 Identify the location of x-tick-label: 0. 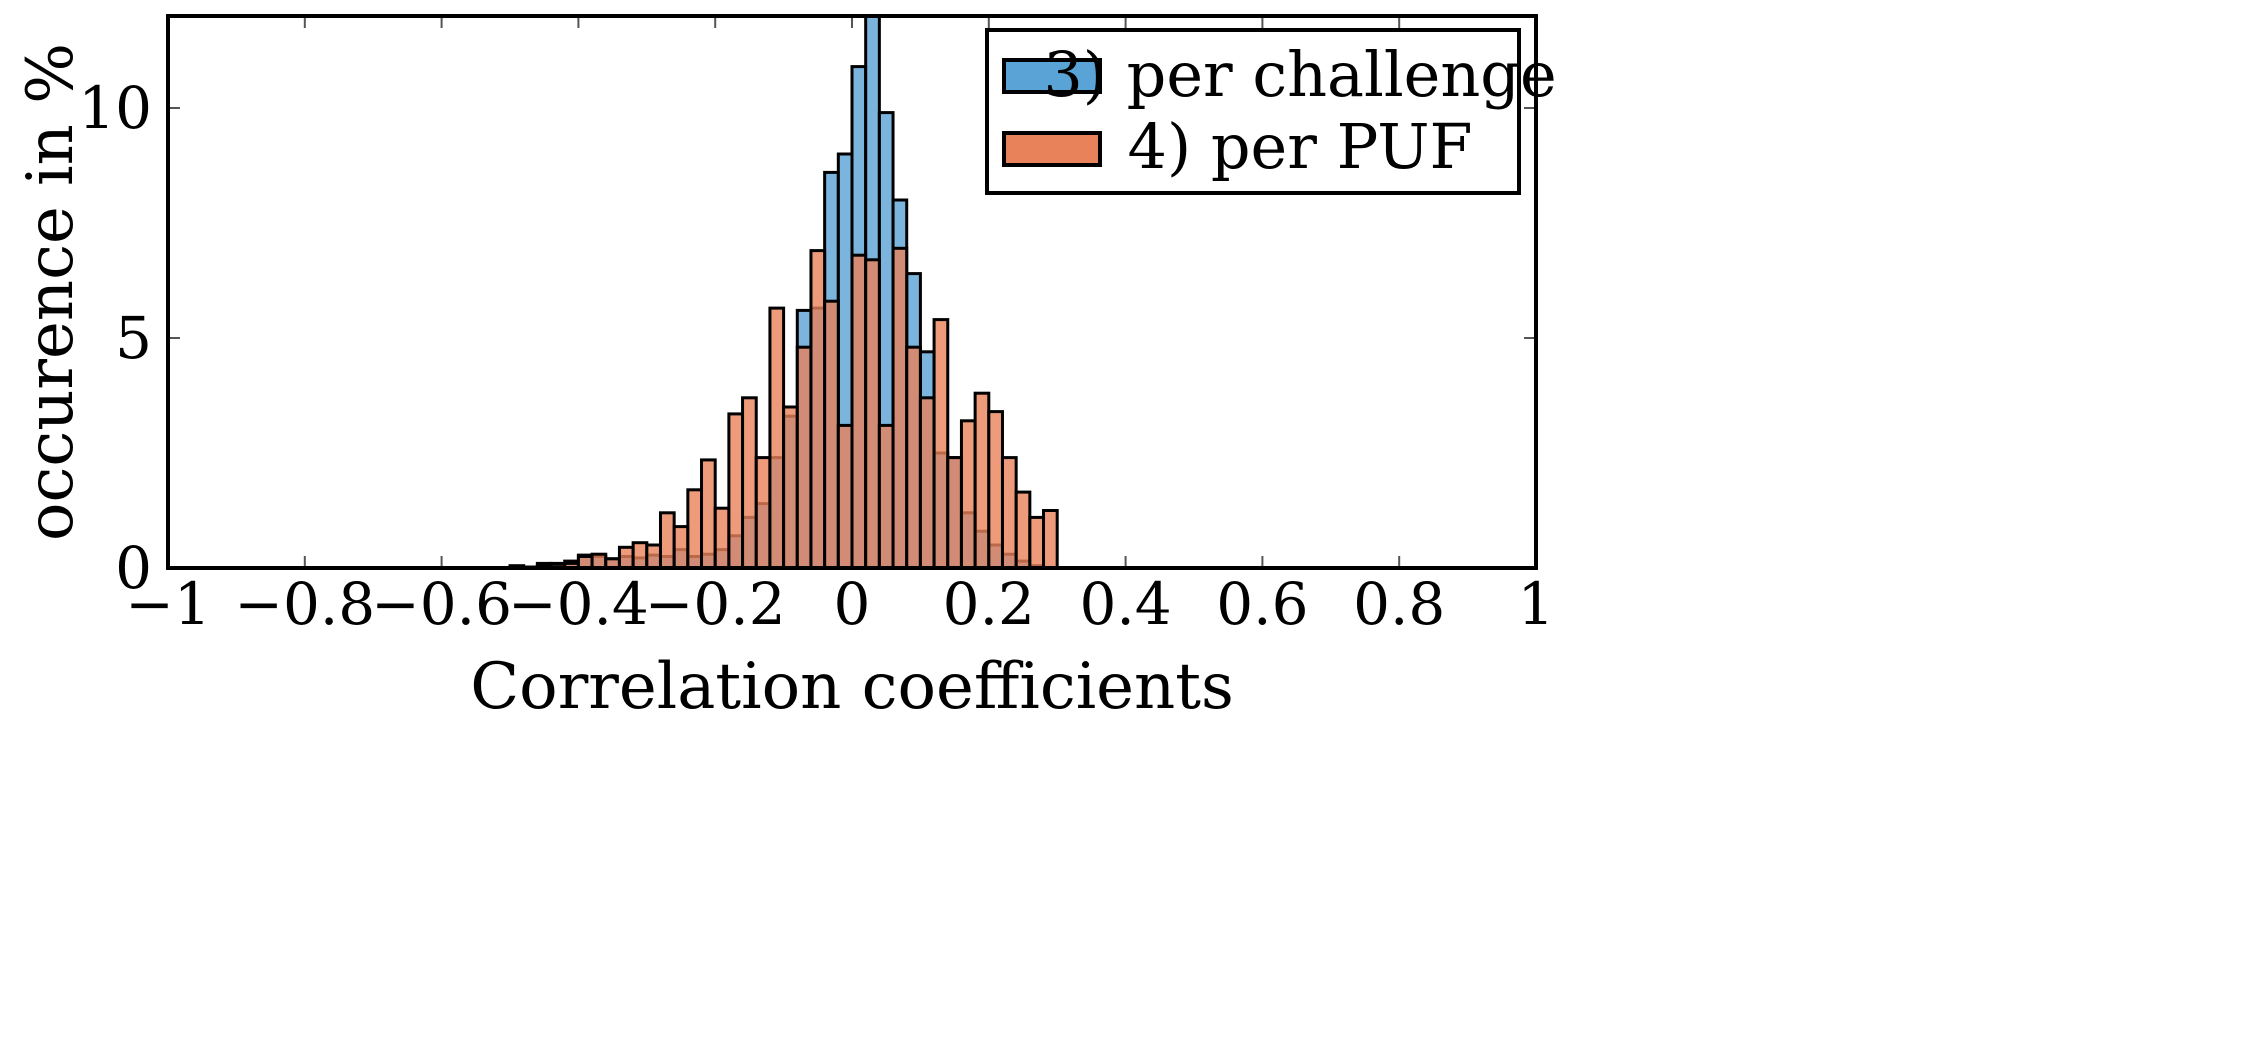
(852, 604).